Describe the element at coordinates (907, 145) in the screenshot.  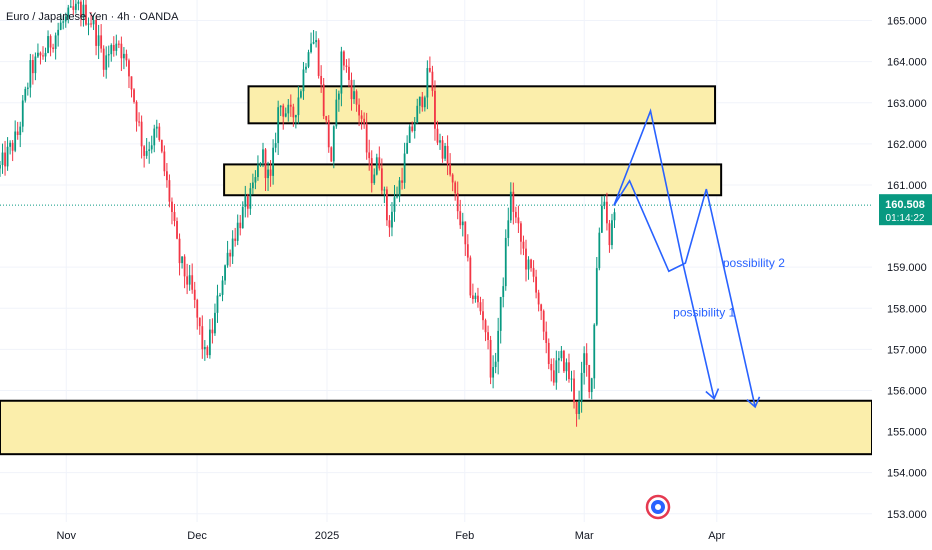
I see `y-tick-label: 162.000` at that location.